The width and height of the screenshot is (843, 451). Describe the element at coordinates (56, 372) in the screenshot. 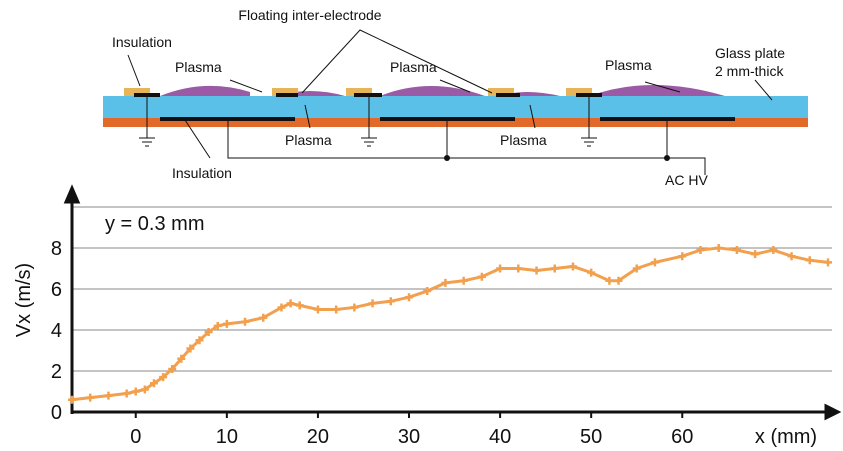

I see `y-tick-label: 2` at that location.